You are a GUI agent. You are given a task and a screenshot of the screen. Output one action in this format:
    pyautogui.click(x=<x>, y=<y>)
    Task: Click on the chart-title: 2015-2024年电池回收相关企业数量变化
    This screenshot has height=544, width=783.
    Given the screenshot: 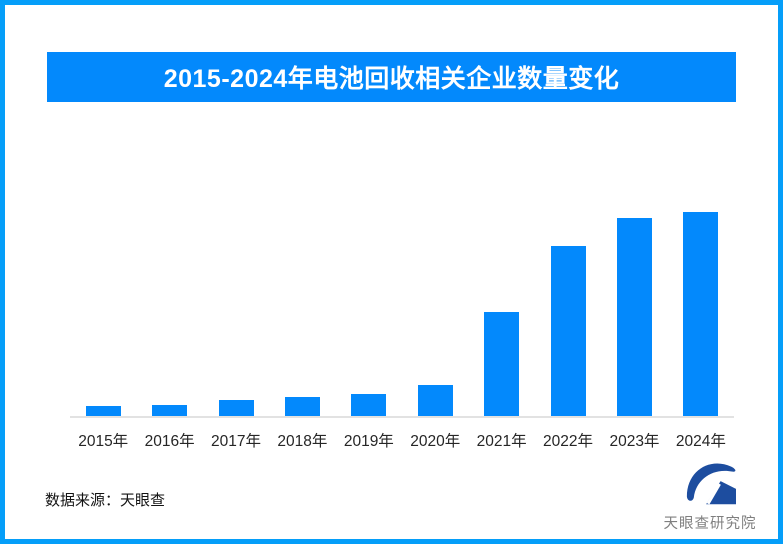 What is the action you would take?
    pyautogui.click(x=391, y=79)
    